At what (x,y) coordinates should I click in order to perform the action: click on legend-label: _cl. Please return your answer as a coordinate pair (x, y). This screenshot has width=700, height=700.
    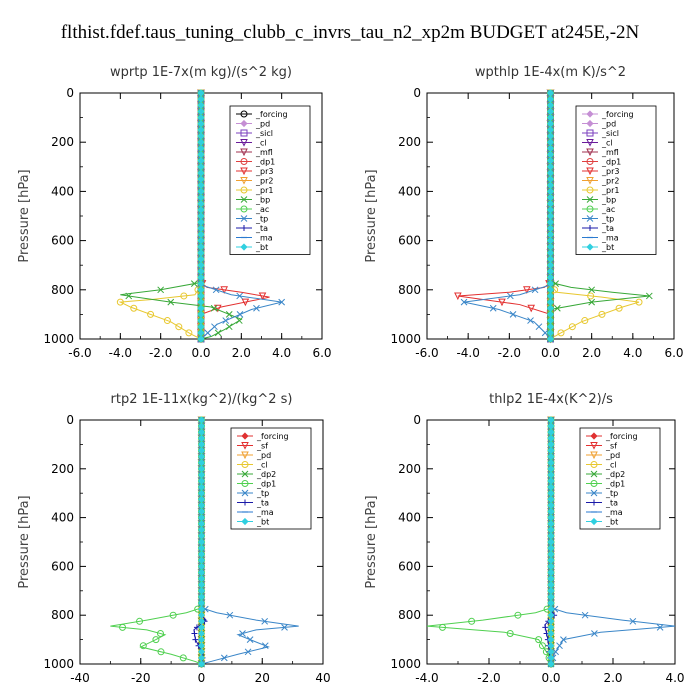
    Looking at the image, I should click on (261, 143).